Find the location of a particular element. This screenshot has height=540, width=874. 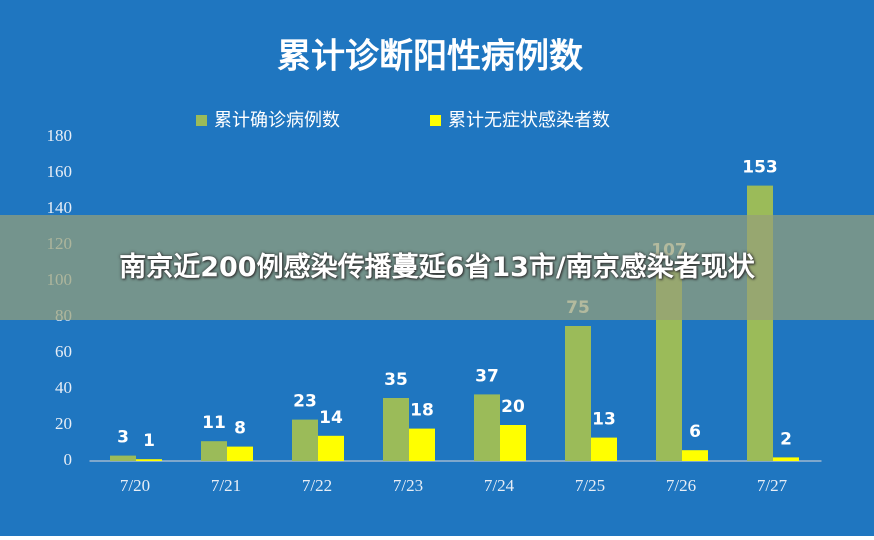

value-label: 153 is located at coordinates (760, 168).